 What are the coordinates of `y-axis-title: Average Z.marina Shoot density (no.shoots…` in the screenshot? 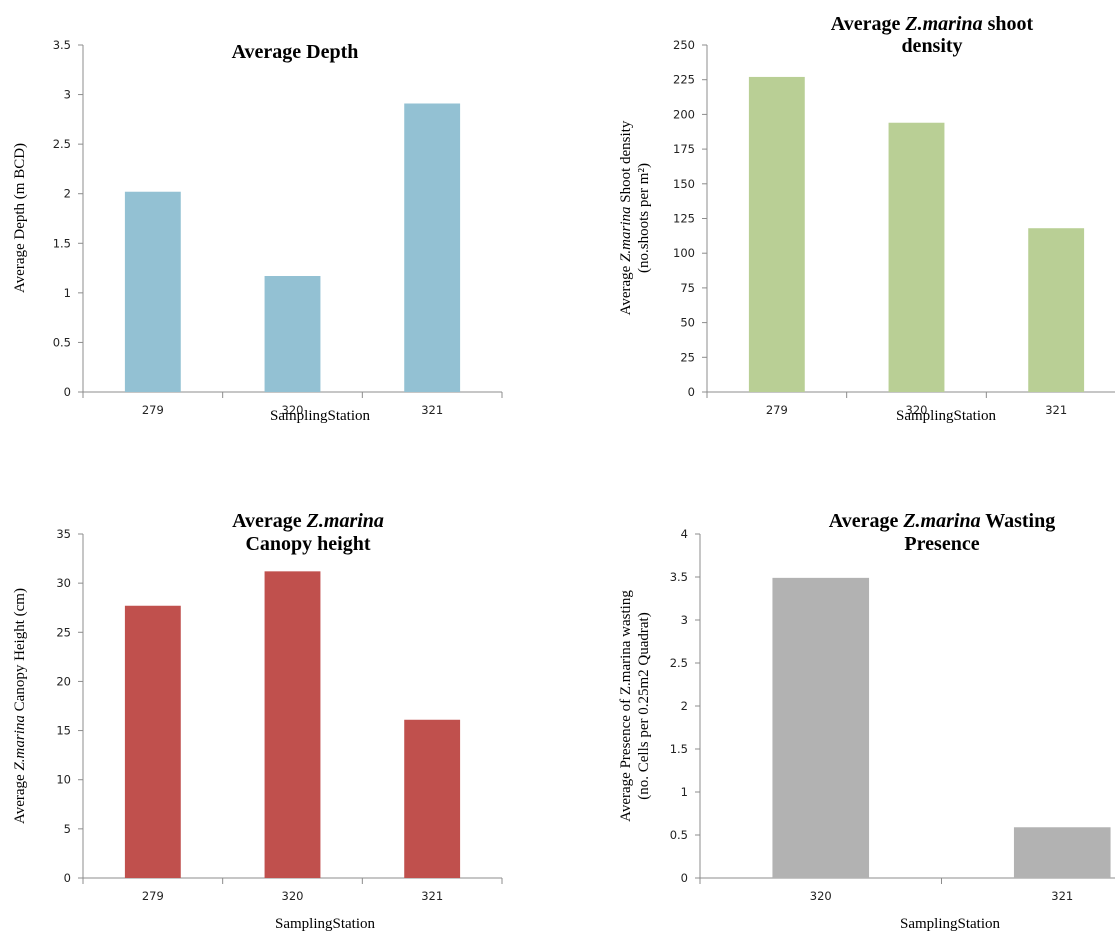 It's located at (635, 217).